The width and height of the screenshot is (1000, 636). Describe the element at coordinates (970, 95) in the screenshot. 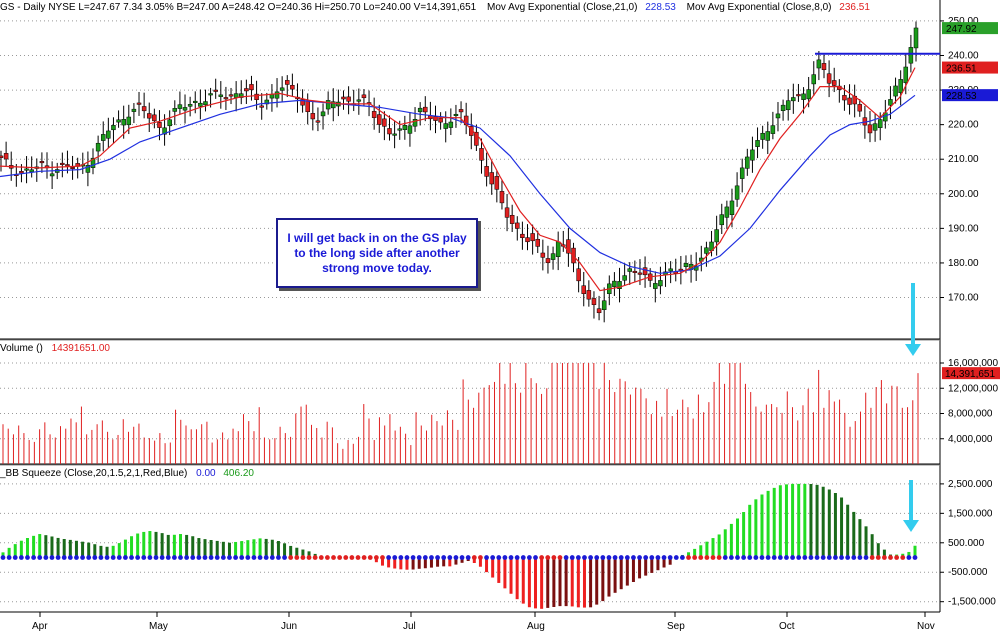

I see `ema21-last-badge` at that location.